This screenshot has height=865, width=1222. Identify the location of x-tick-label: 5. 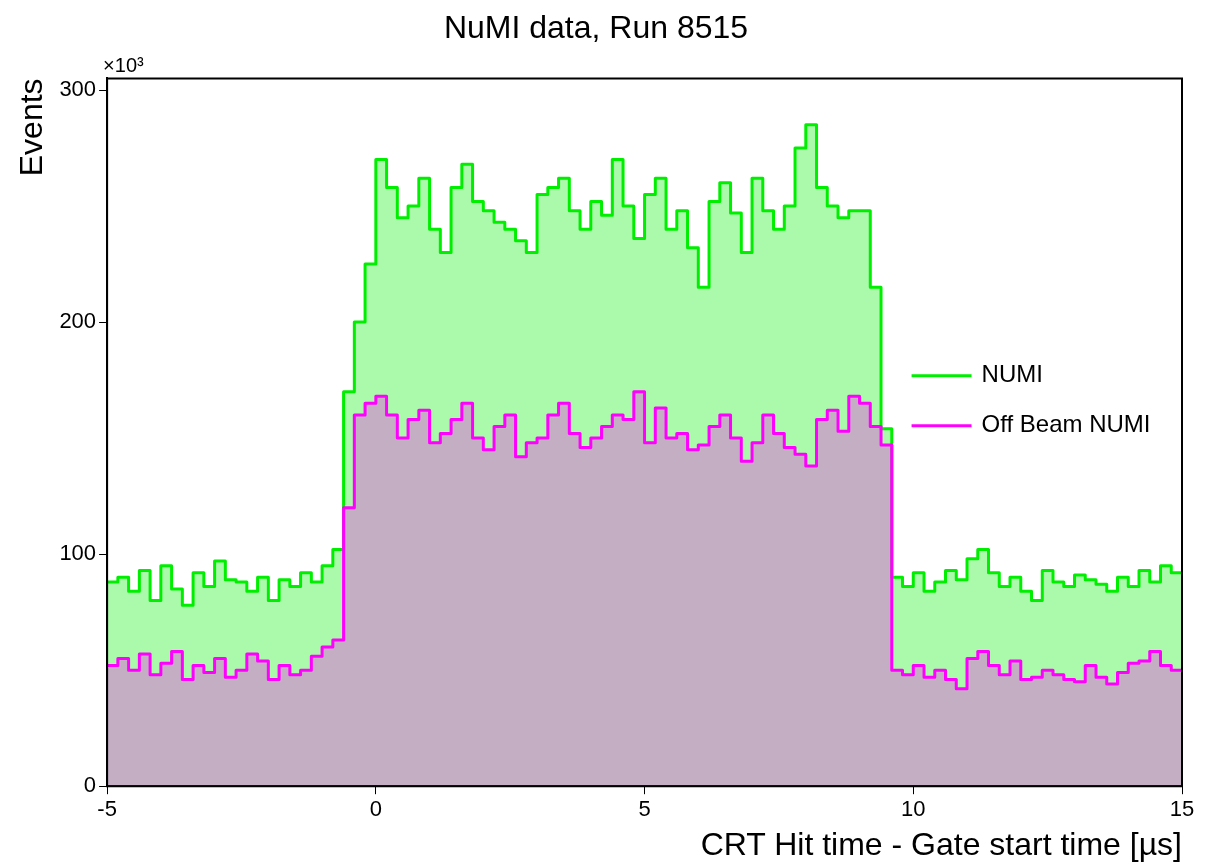
(644, 809).